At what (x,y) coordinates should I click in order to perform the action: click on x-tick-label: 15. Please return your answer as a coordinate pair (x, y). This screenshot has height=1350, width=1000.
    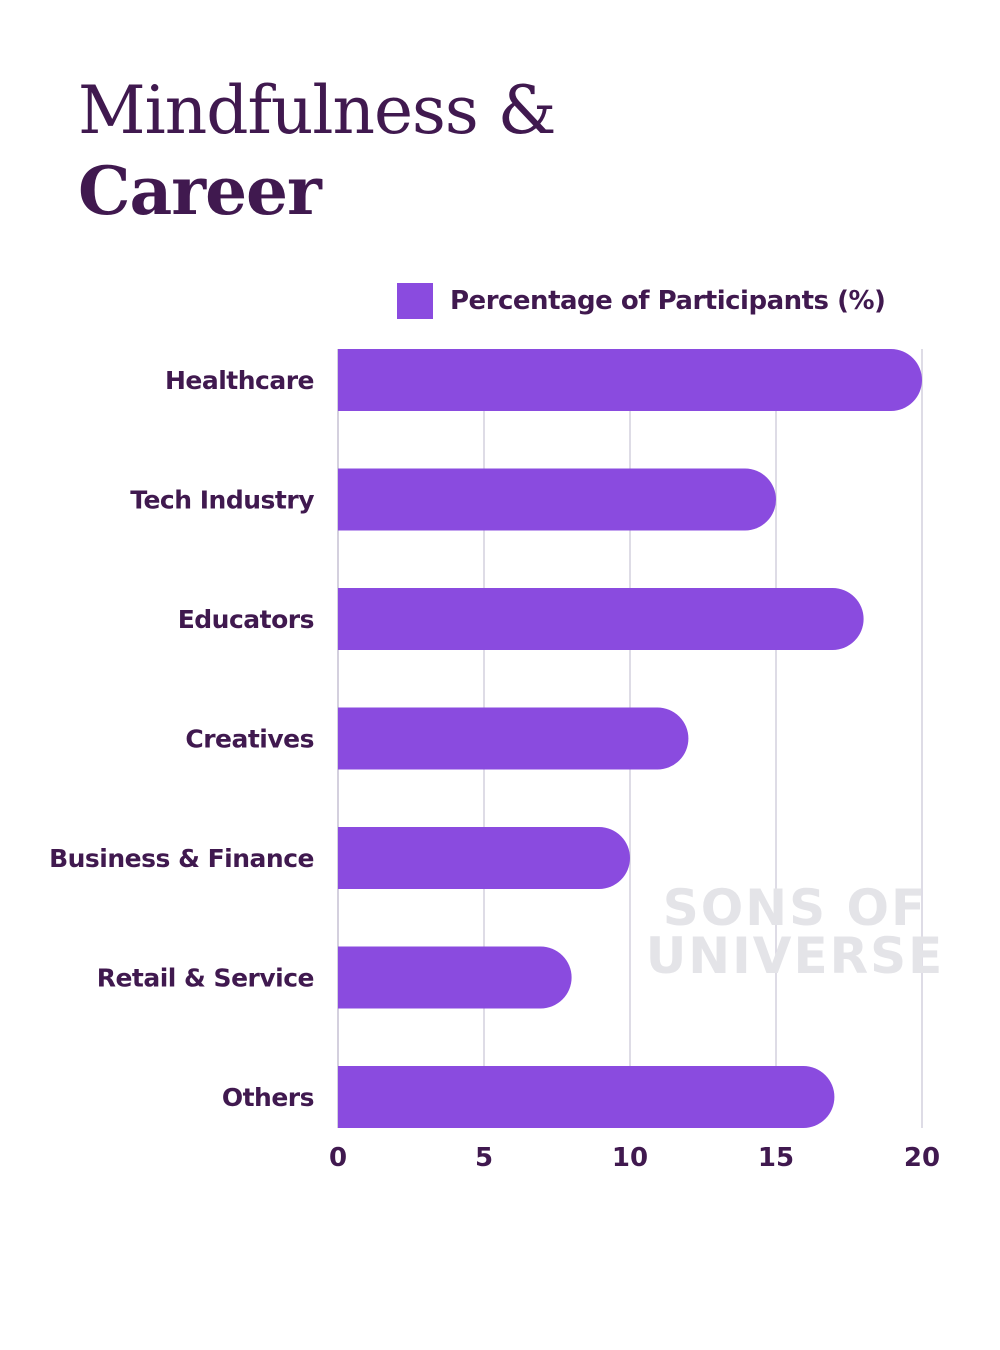
    Looking at the image, I should click on (776, 1158).